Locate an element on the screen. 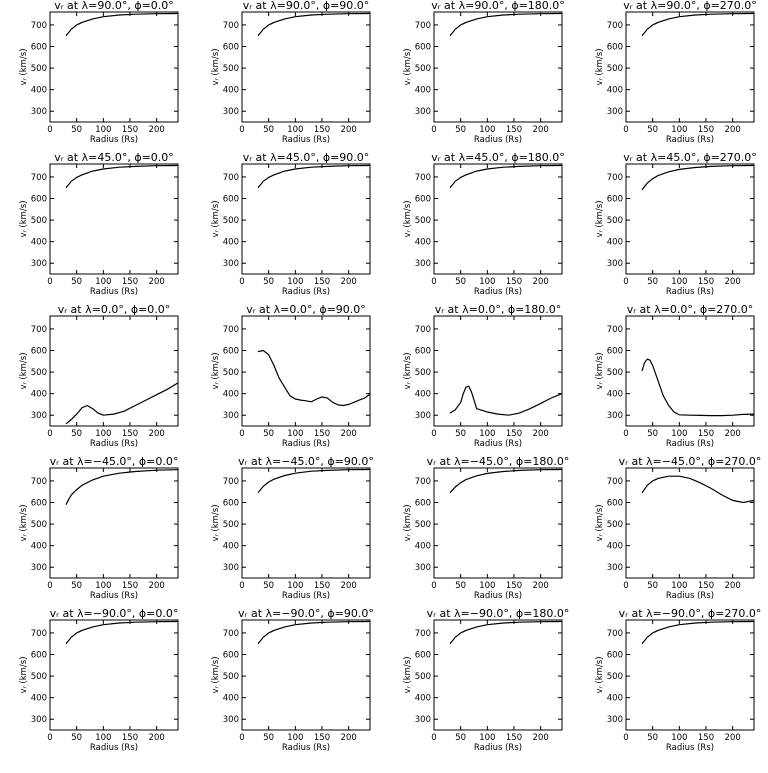  plot-title: vᵣ at λ=−45.0°, ϕ=90.0° is located at coordinates (306, 461).